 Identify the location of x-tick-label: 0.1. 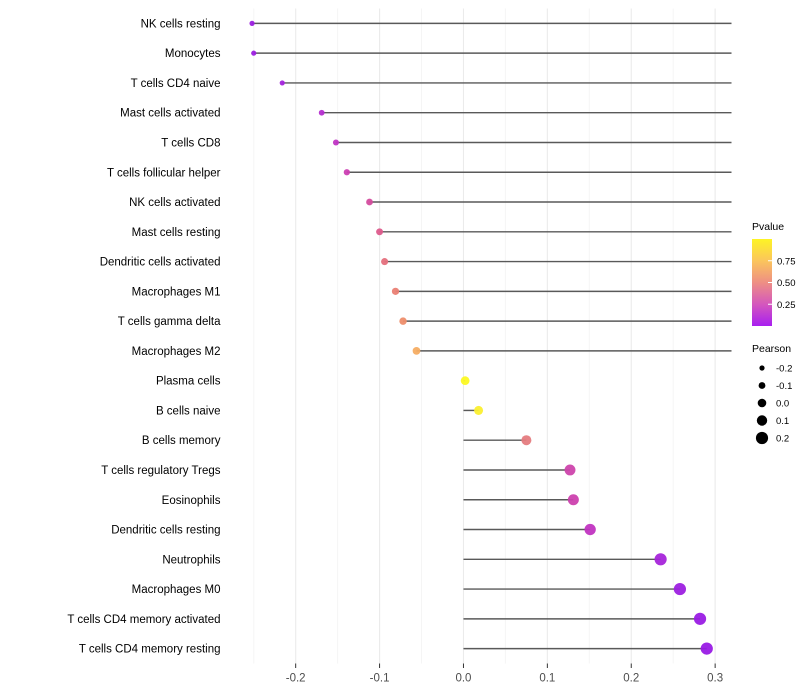
(547, 679).